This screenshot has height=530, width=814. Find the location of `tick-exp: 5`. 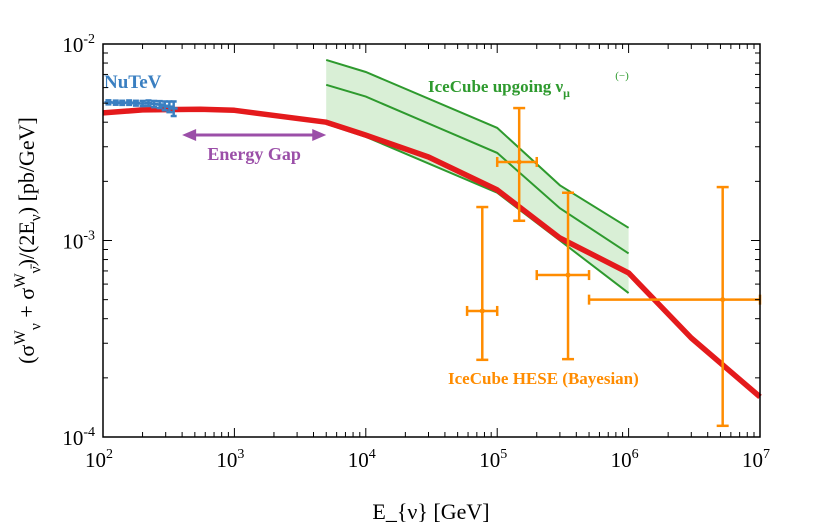

tick-exp: 5 is located at coordinates (503, 454).